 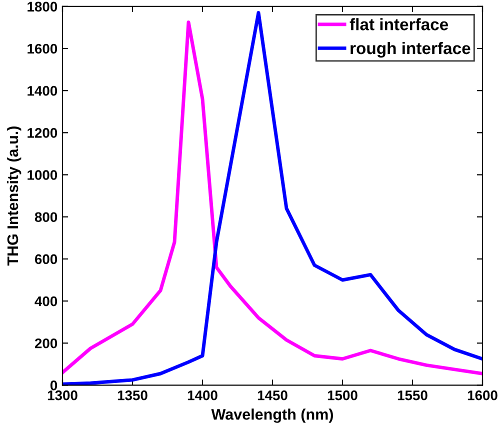 I want to click on x-tick-label: 1600, so click(x=483, y=395).